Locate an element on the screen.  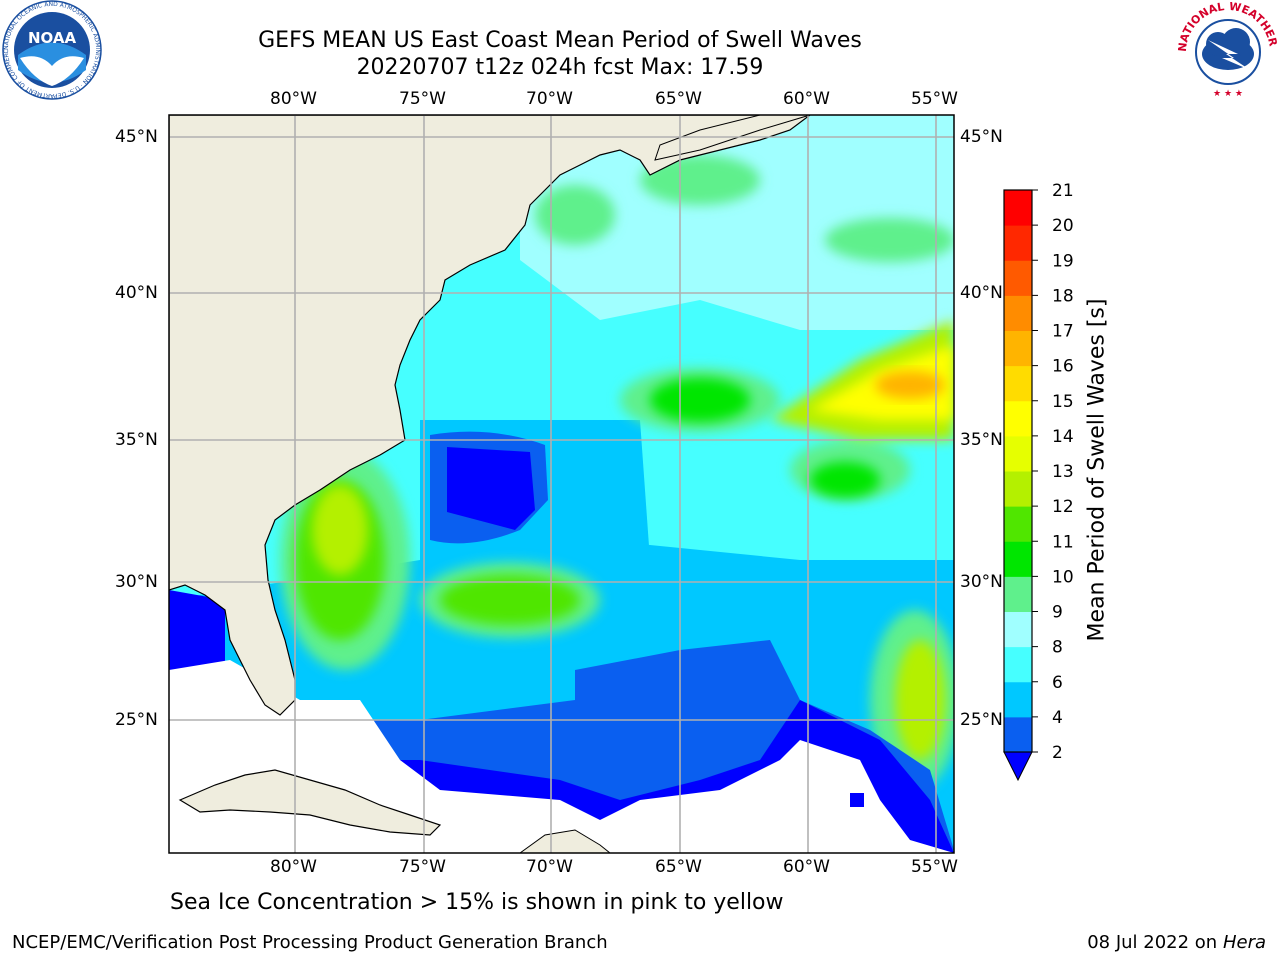
lon-label-bottom: 75°W is located at coordinates (422, 867).